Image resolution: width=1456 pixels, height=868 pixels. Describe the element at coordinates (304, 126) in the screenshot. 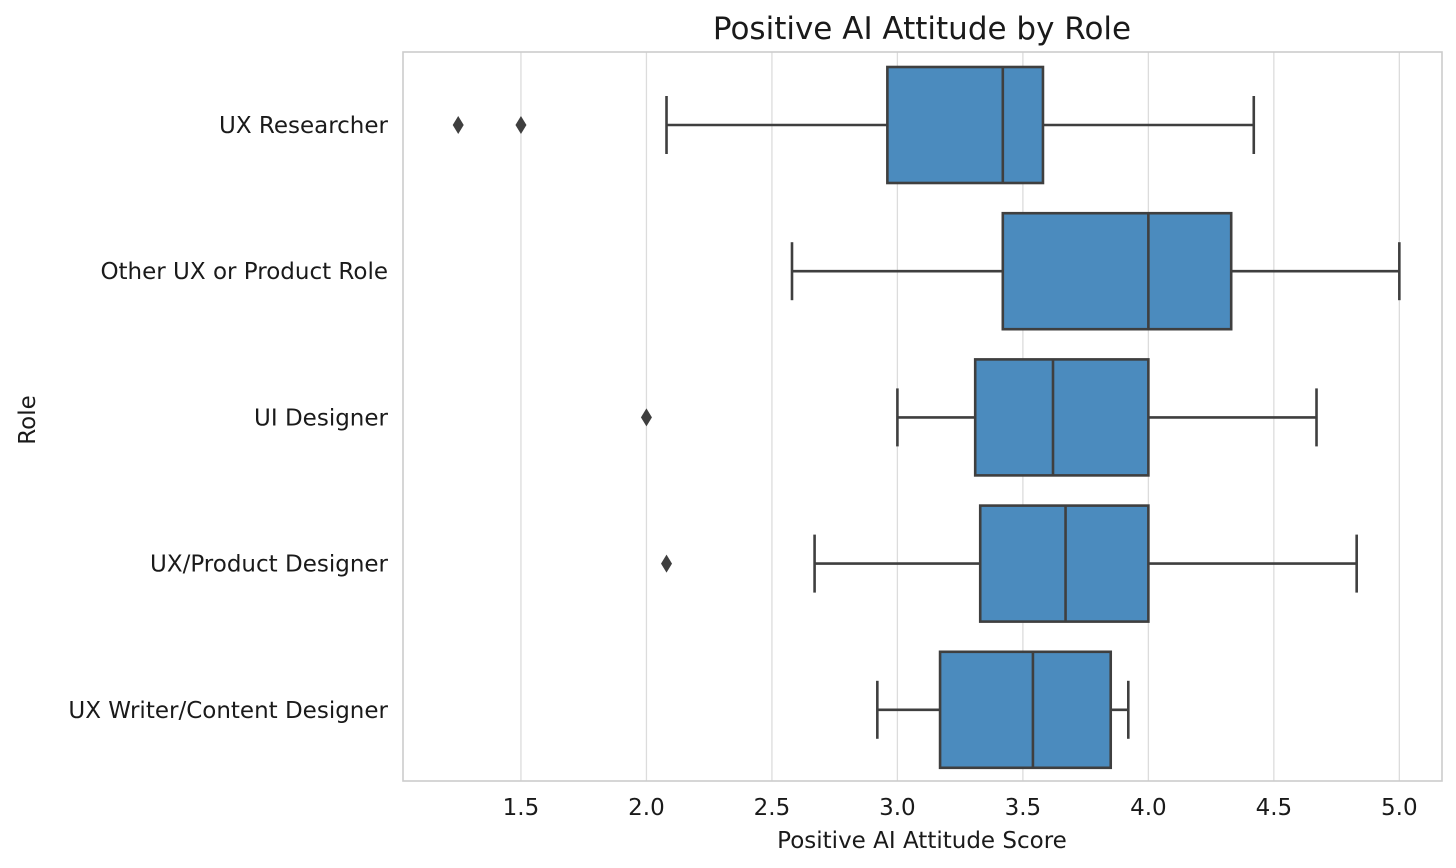

I see `y-tick-label: UX Researcher` at that location.